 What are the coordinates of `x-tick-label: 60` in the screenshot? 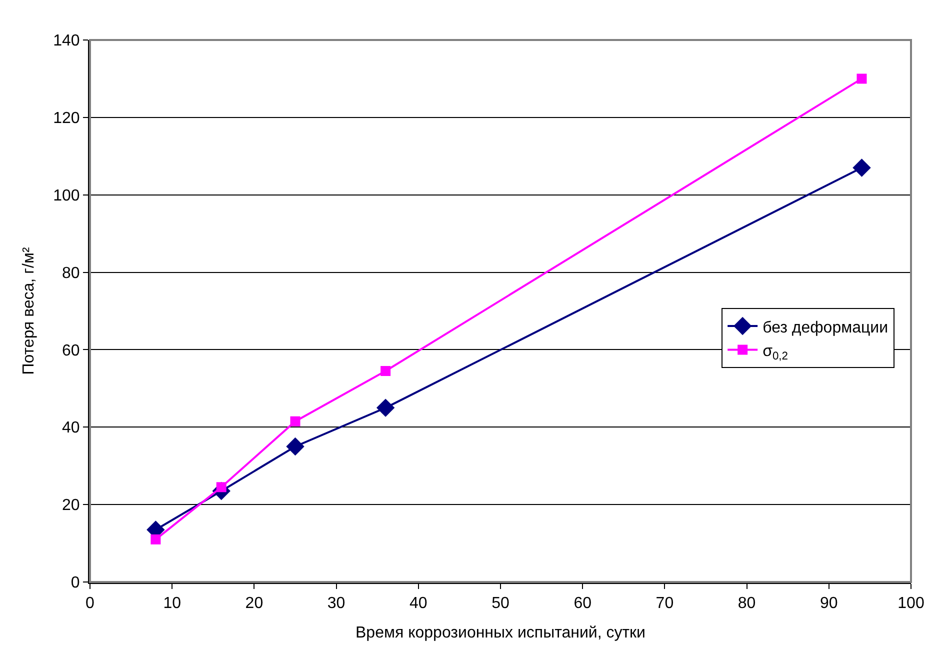 It's located at (583, 603).